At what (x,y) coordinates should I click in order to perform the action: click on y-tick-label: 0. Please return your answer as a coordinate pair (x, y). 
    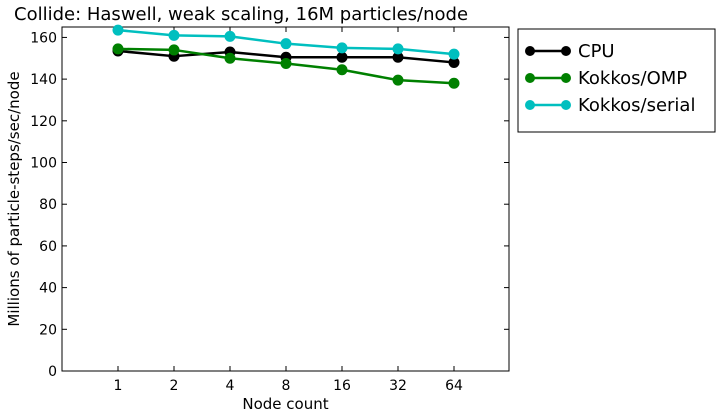
    Looking at the image, I should click on (52, 372).